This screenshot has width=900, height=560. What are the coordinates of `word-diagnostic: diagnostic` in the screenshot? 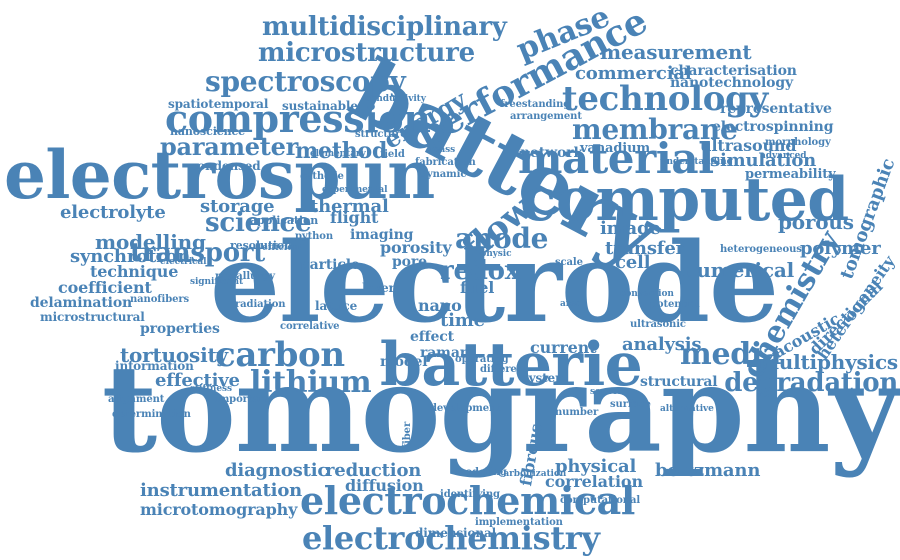 It's located at (277, 470).